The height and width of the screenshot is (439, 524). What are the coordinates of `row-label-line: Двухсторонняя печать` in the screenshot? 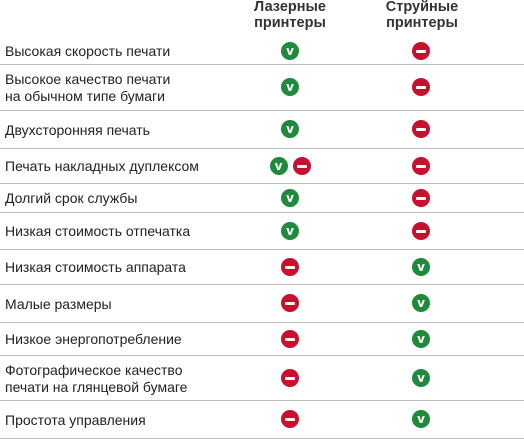 It's located at (77, 130).